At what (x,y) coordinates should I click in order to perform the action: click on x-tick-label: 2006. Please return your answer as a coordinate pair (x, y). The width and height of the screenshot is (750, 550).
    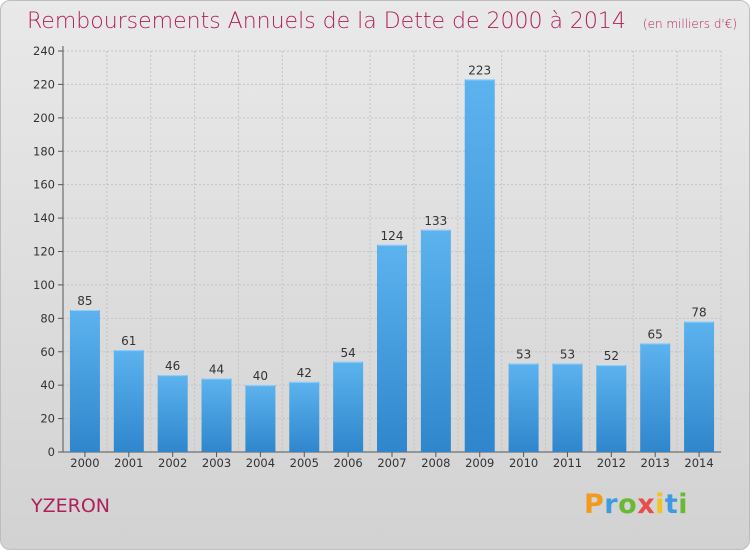
    Looking at the image, I should click on (347, 463).